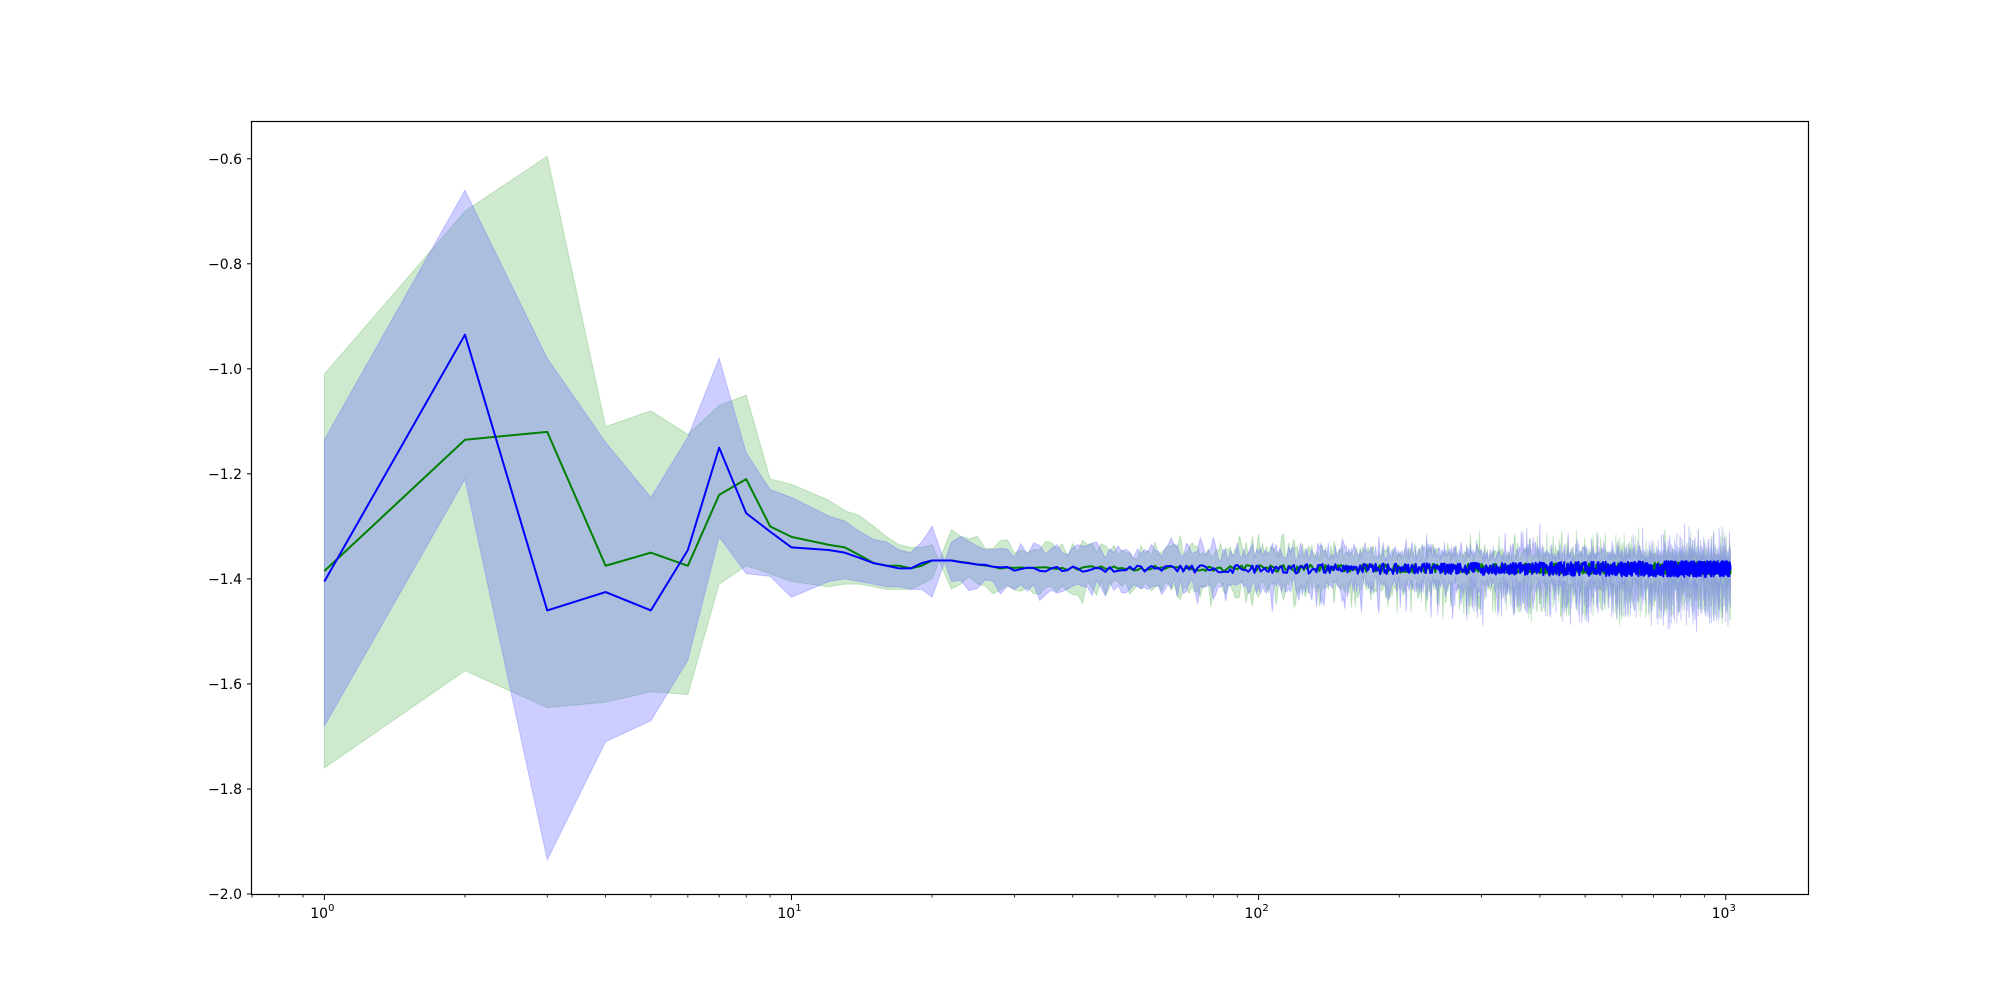  Describe the element at coordinates (225, 685) in the screenshot. I see `y-tick-label: −1.6` at that location.